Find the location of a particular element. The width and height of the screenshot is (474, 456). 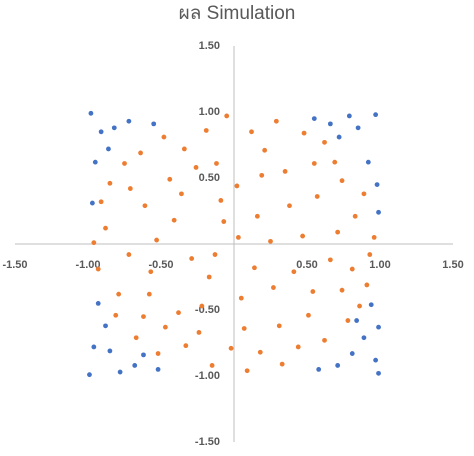

x-tick-label: 0.50 is located at coordinates (306, 265).